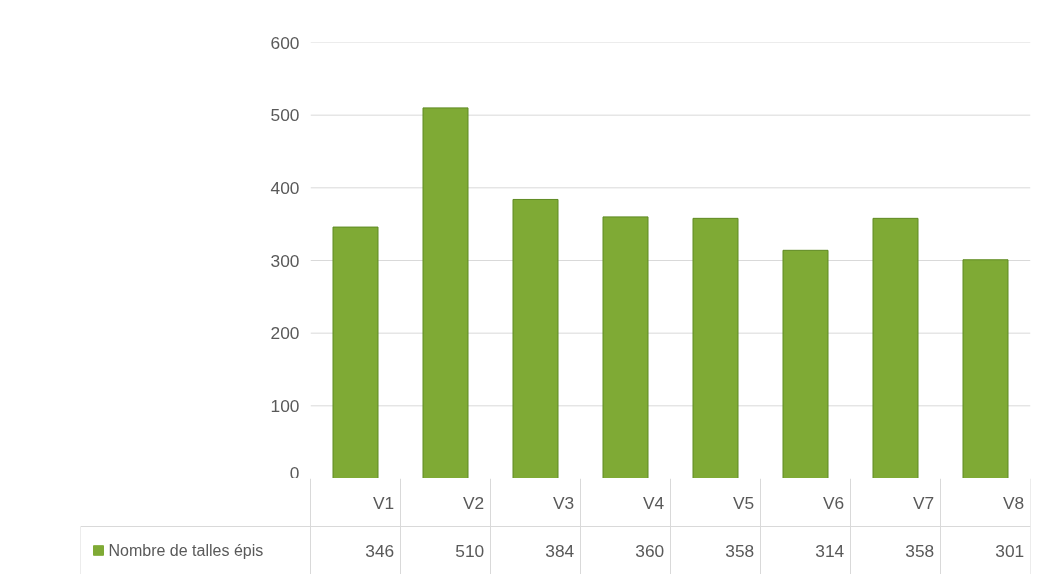 This screenshot has width=1050, height=574. I want to click on y-tick-label: 100, so click(285, 405).